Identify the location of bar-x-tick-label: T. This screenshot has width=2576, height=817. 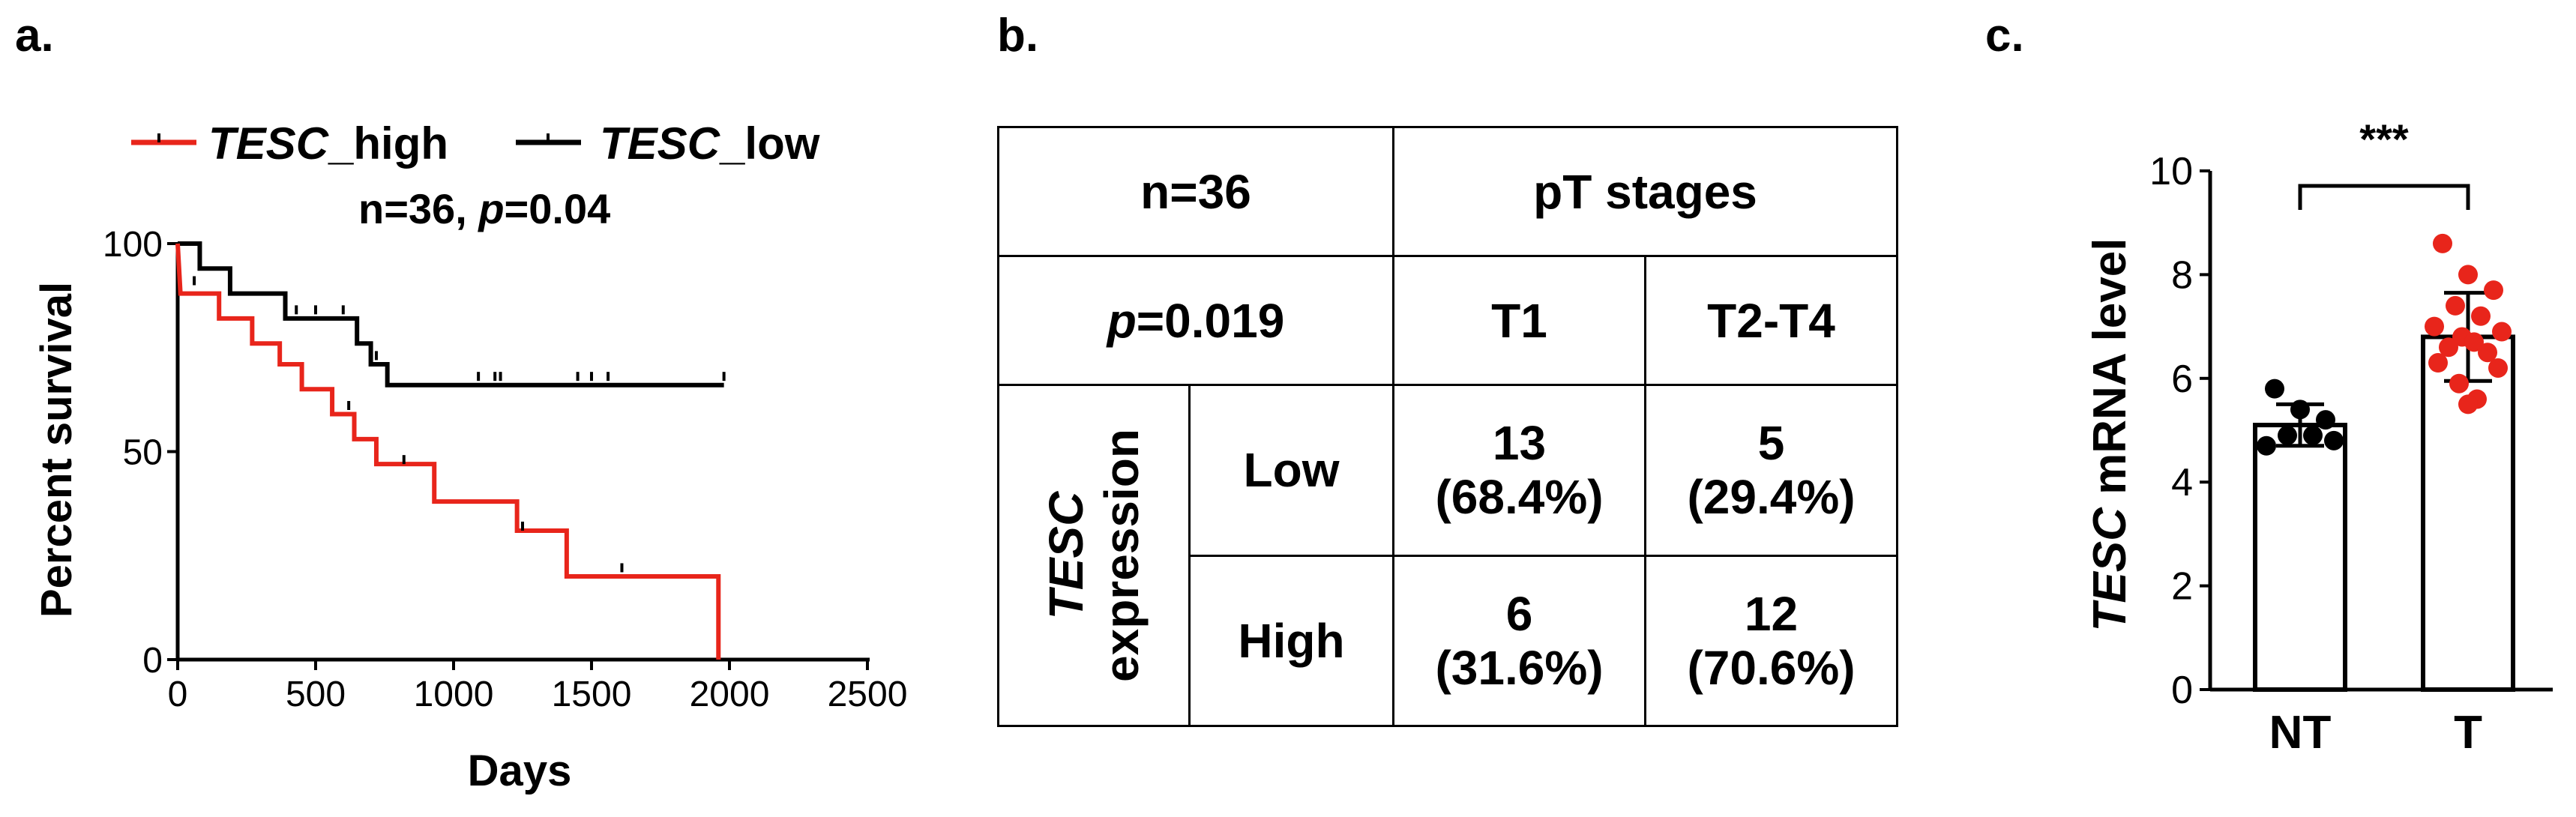
(2468, 733).